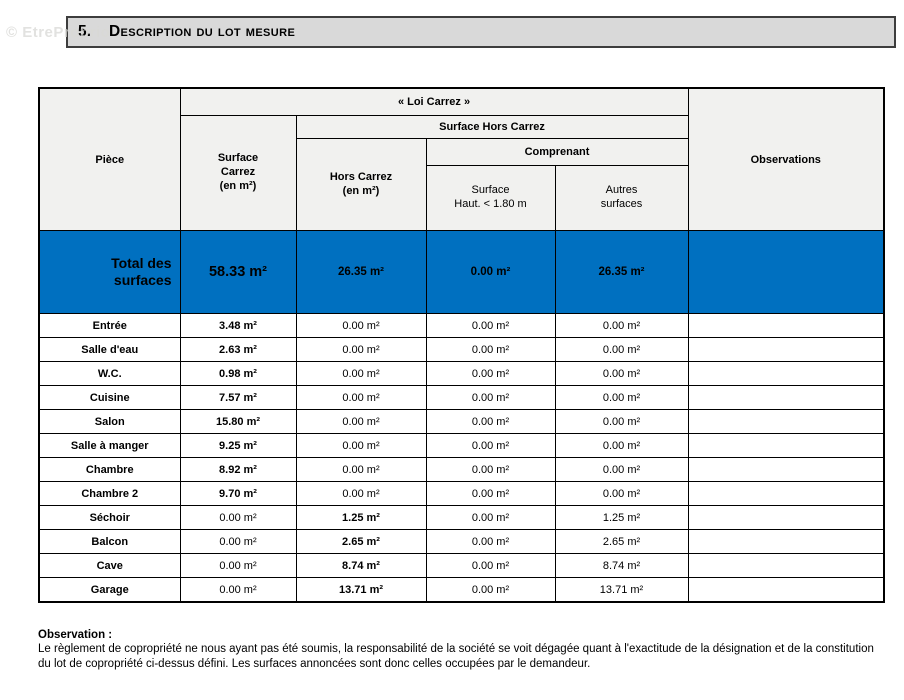 The width and height of the screenshot is (904, 700). I want to click on table-row: Entrée 3.48 m² 0.00 m² 0.00 m² 0.00 m², so click(461, 325).